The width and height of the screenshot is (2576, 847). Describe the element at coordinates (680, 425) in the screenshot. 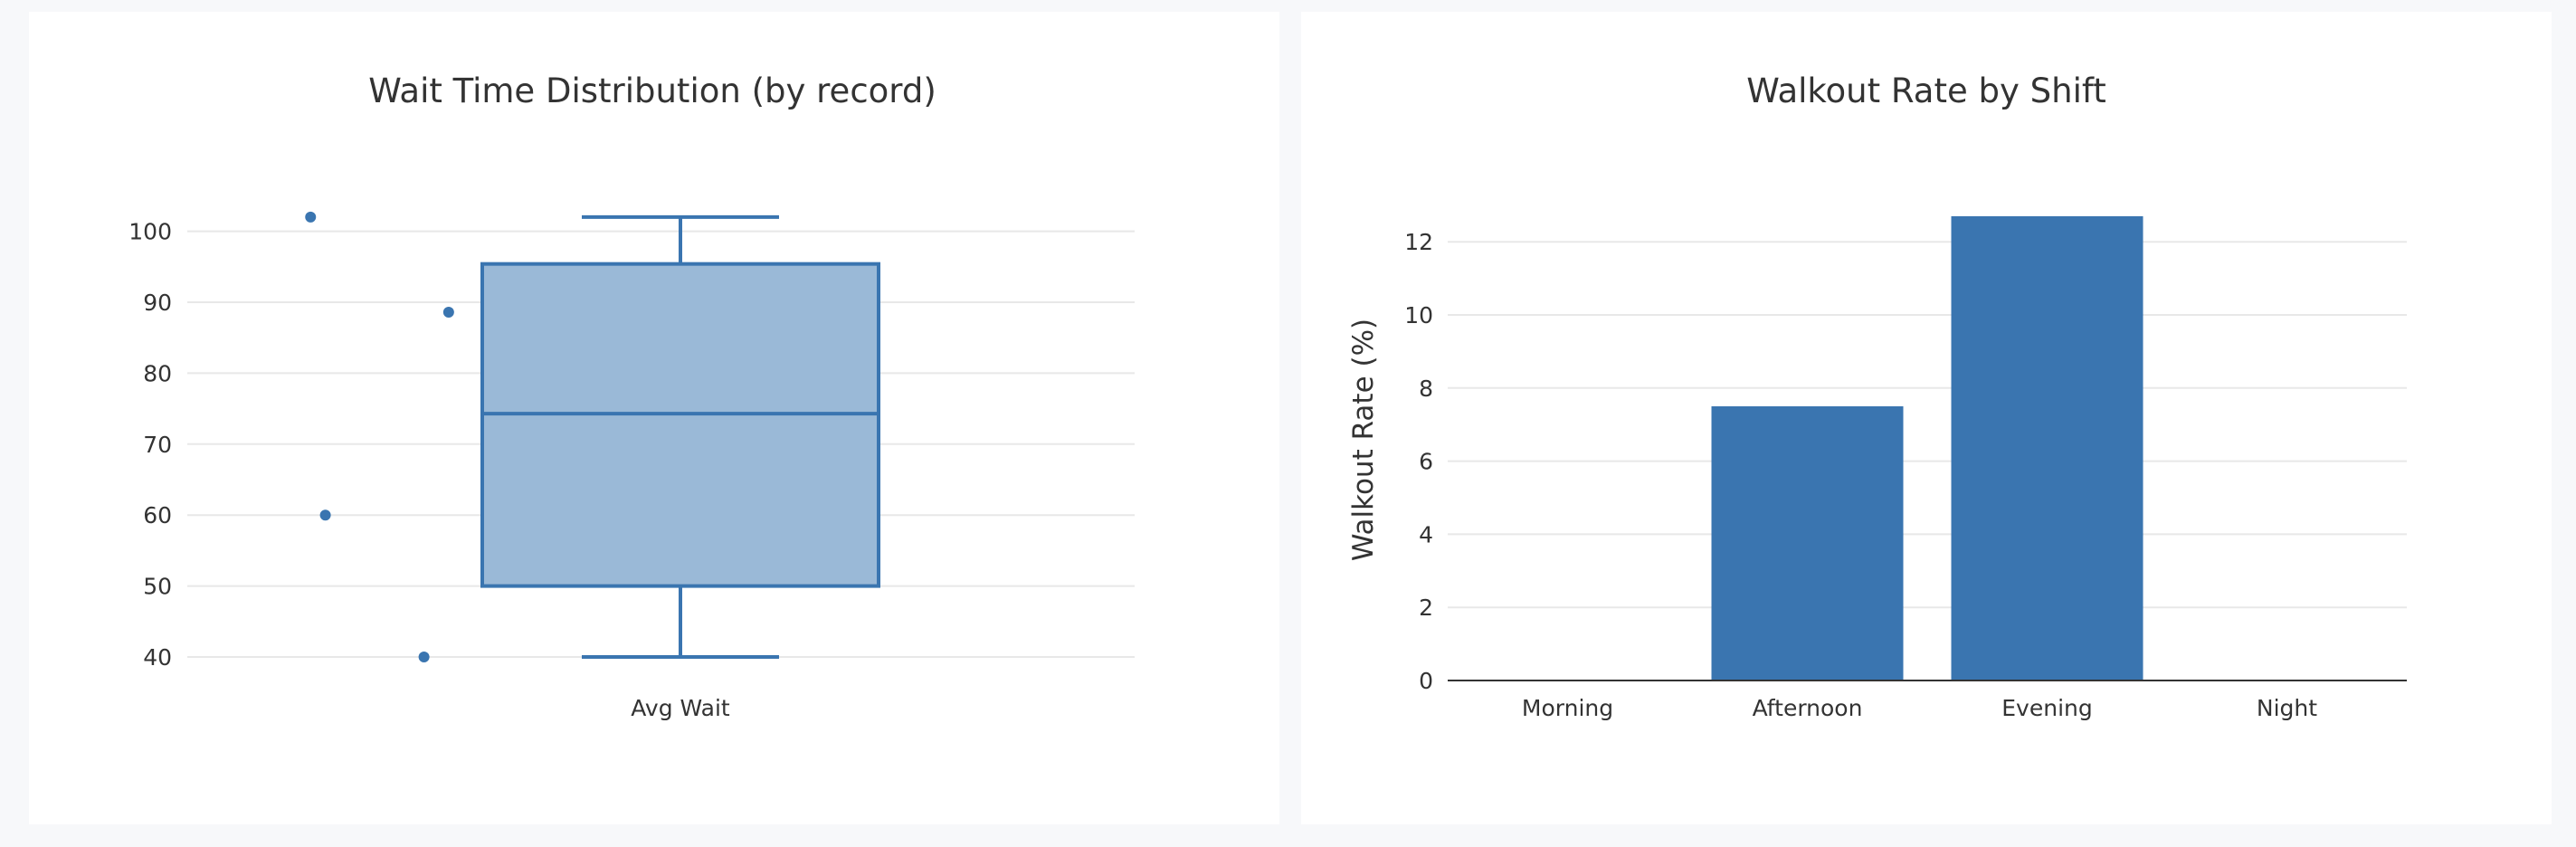

I see `box-iqr` at that location.